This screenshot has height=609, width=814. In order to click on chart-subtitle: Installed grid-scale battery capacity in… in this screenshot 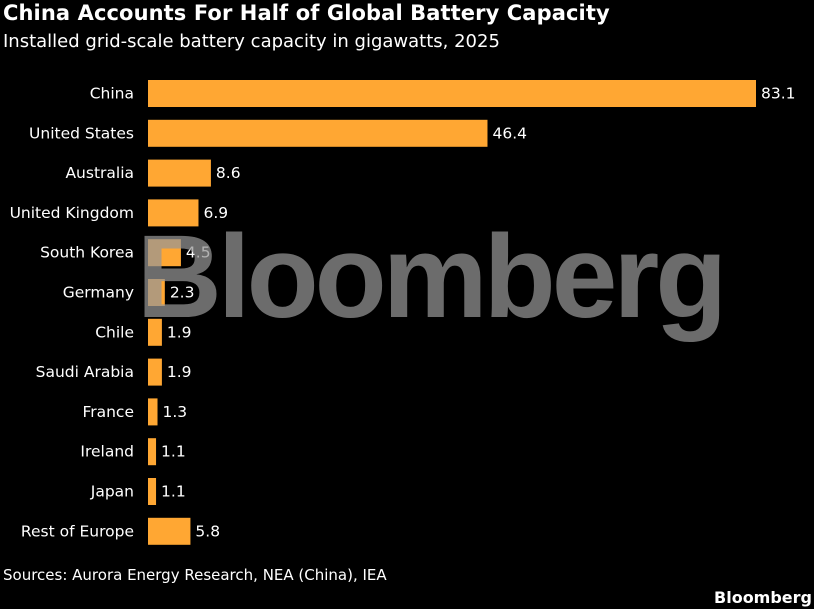, I will do `click(251, 41)`.